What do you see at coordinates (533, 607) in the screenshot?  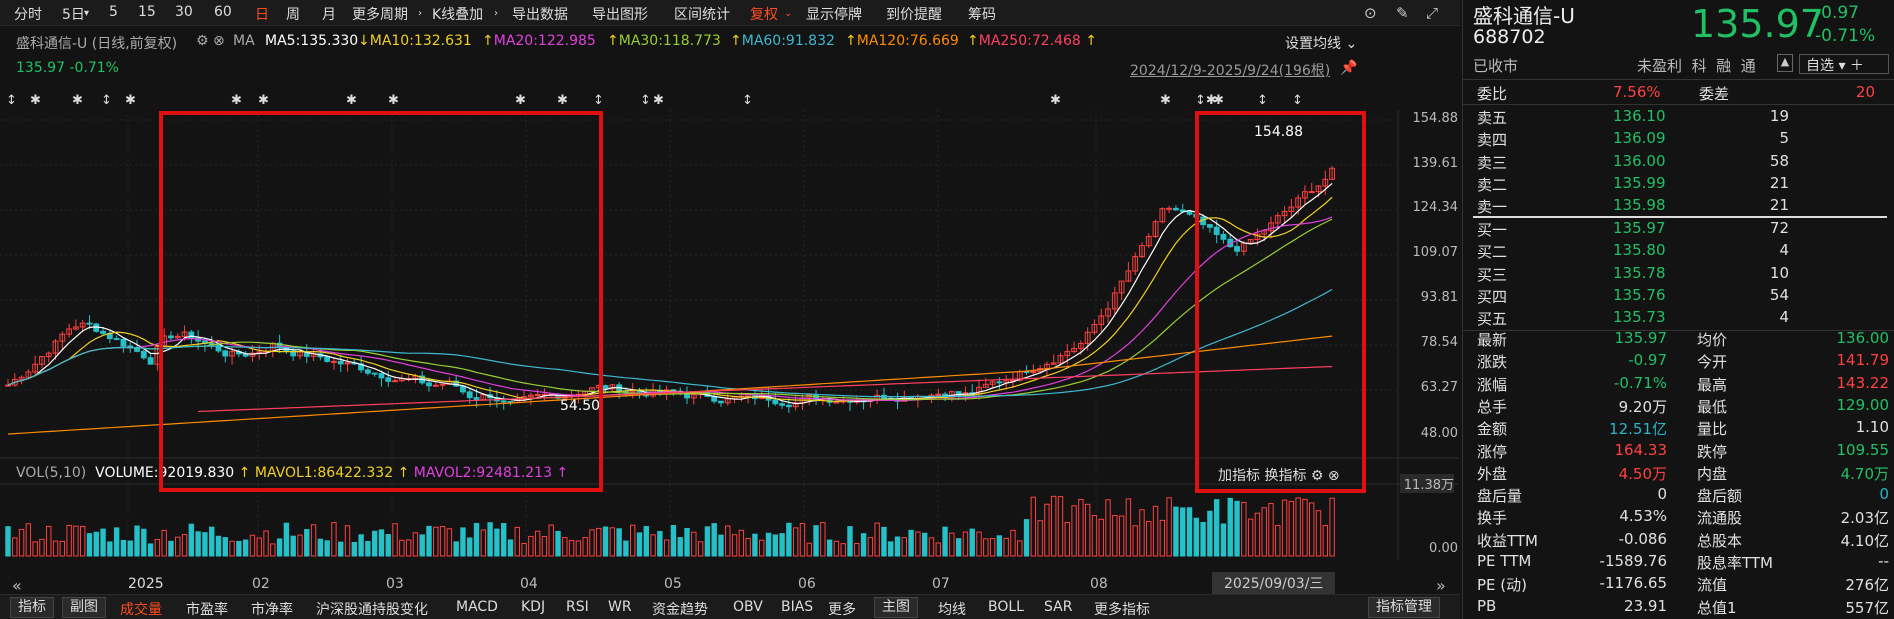 I see `kdj-tab: KDJ` at bounding box center [533, 607].